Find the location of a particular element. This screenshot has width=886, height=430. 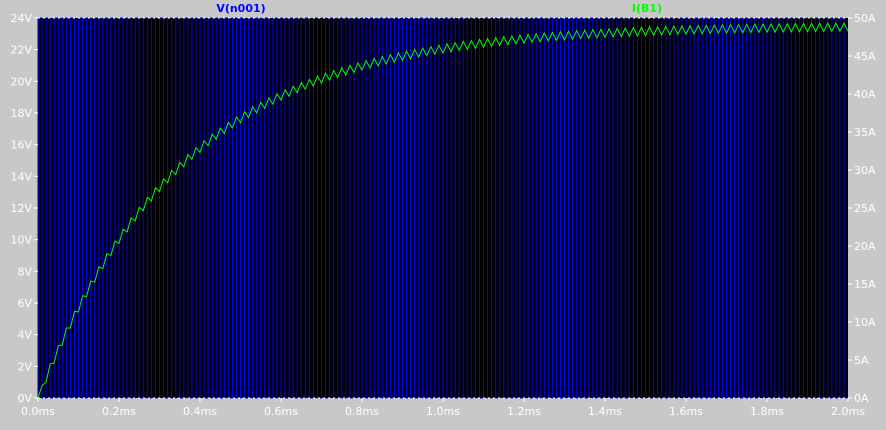

left-tick-label: 14V is located at coordinates (21, 176).